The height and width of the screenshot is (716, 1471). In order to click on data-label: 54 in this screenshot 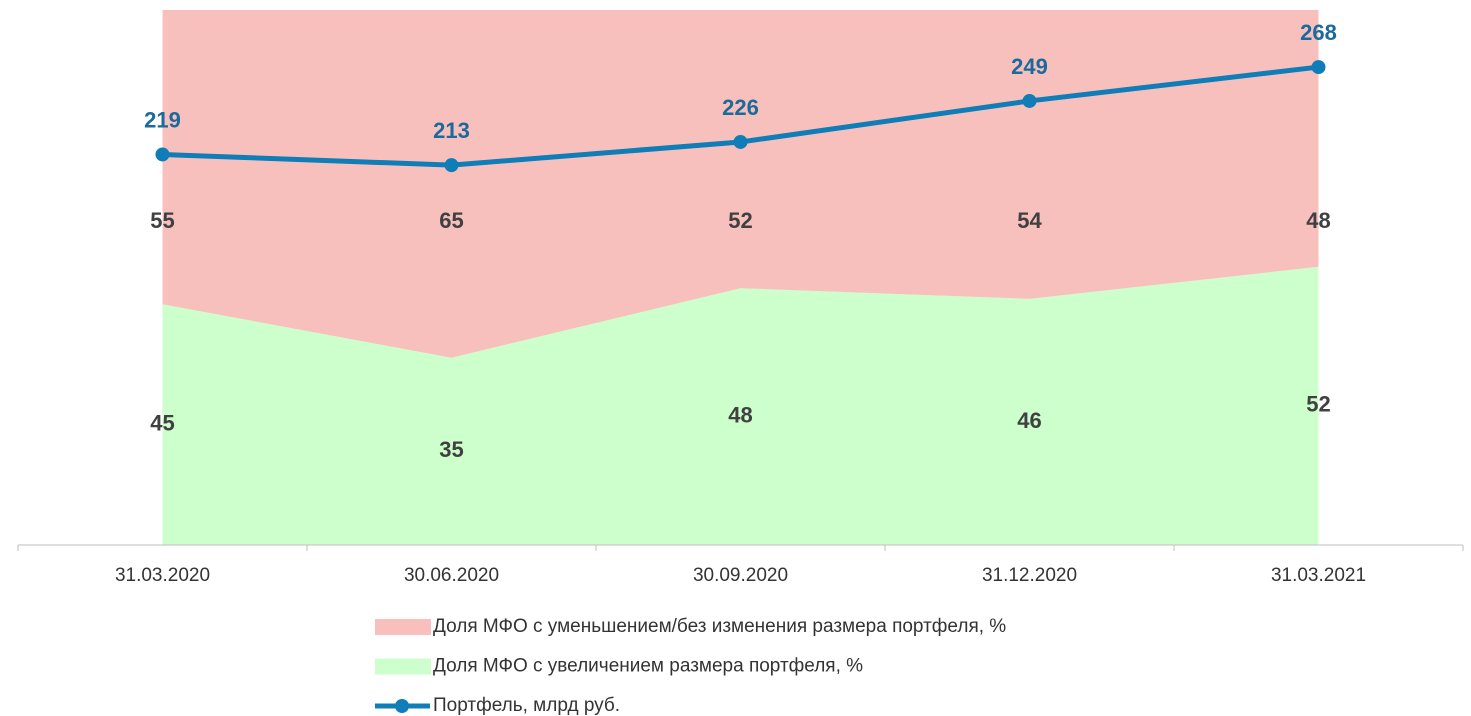, I will do `click(1029, 220)`.